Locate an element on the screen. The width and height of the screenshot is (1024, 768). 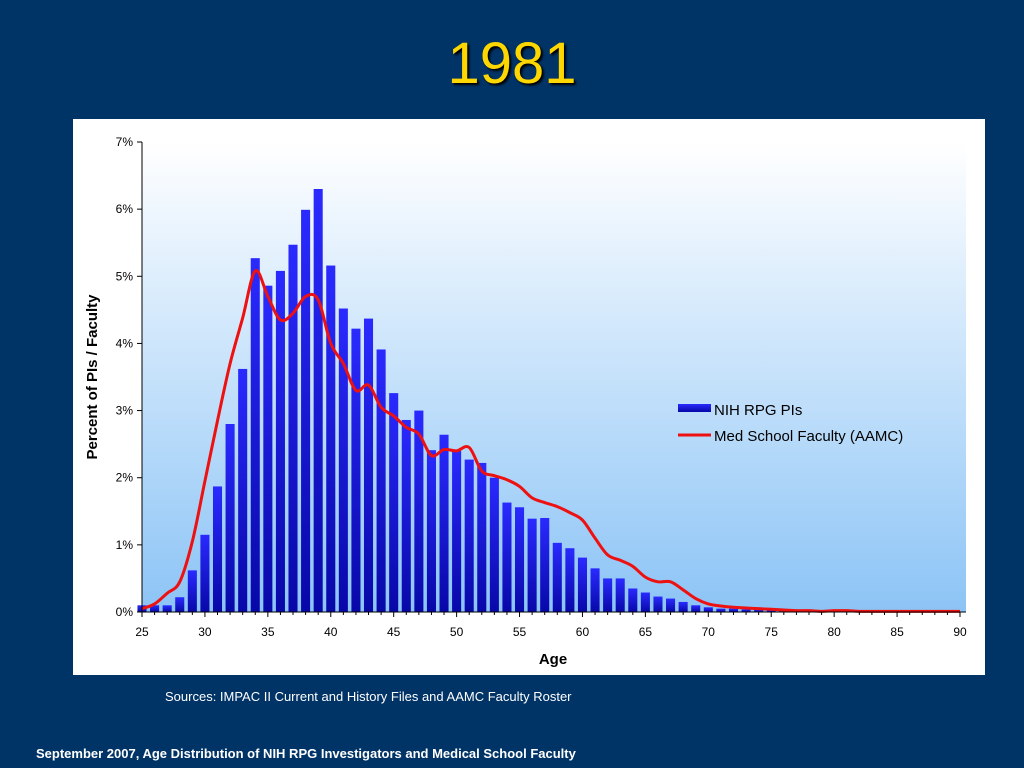
x-tick-label: 55 is located at coordinates (520, 632).